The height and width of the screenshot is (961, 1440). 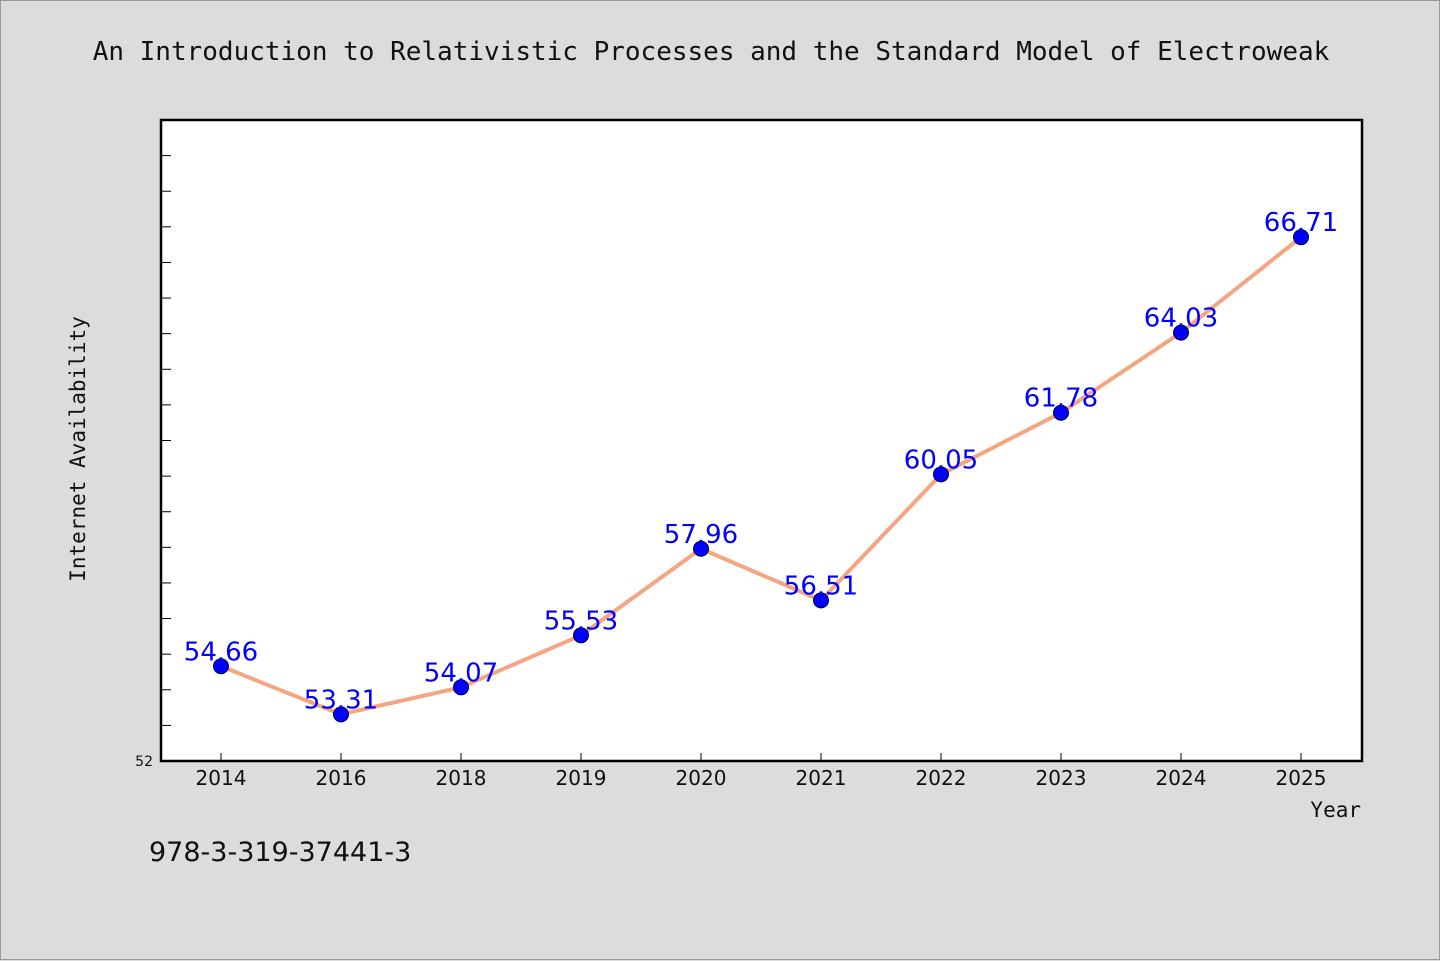 What do you see at coordinates (701, 535) in the screenshot?
I see `data-label: 57.96` at bounding box center [701, 535].